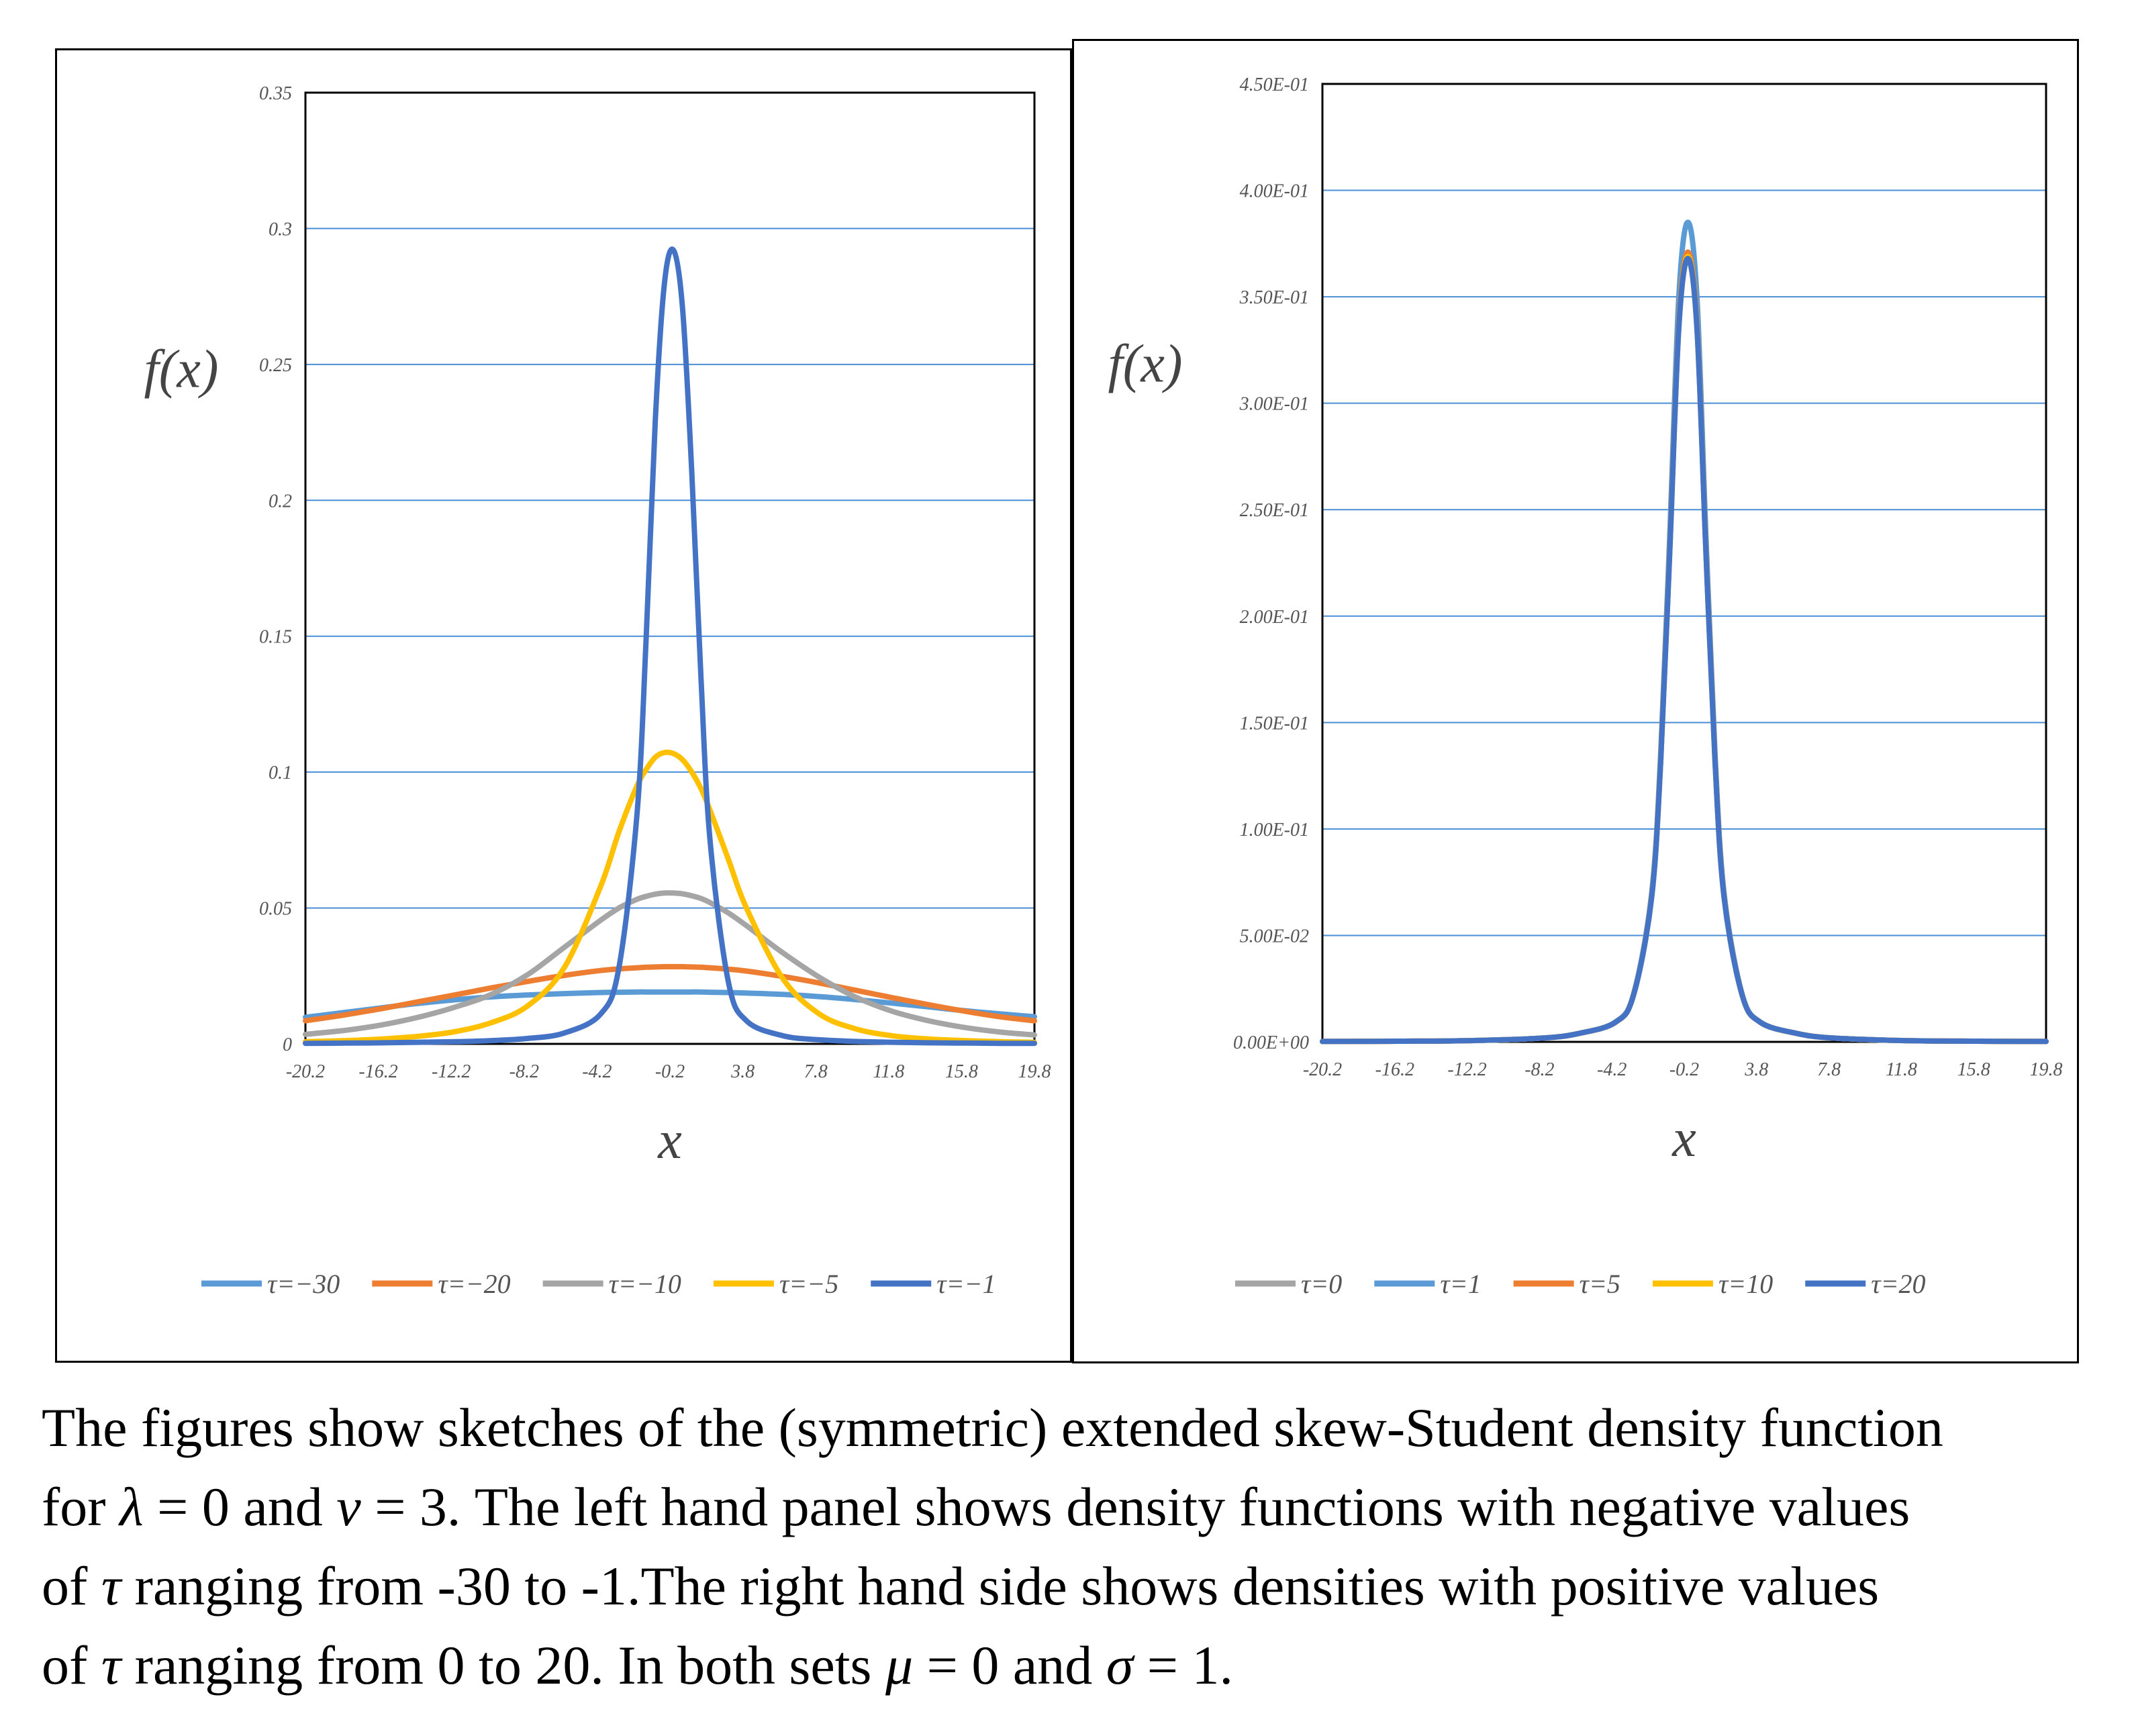  What do you see at coordinates (1274, 617) in the screenshot?
I see `y-tick-label: 2.00E-01` at bounding box center [1274, 617].